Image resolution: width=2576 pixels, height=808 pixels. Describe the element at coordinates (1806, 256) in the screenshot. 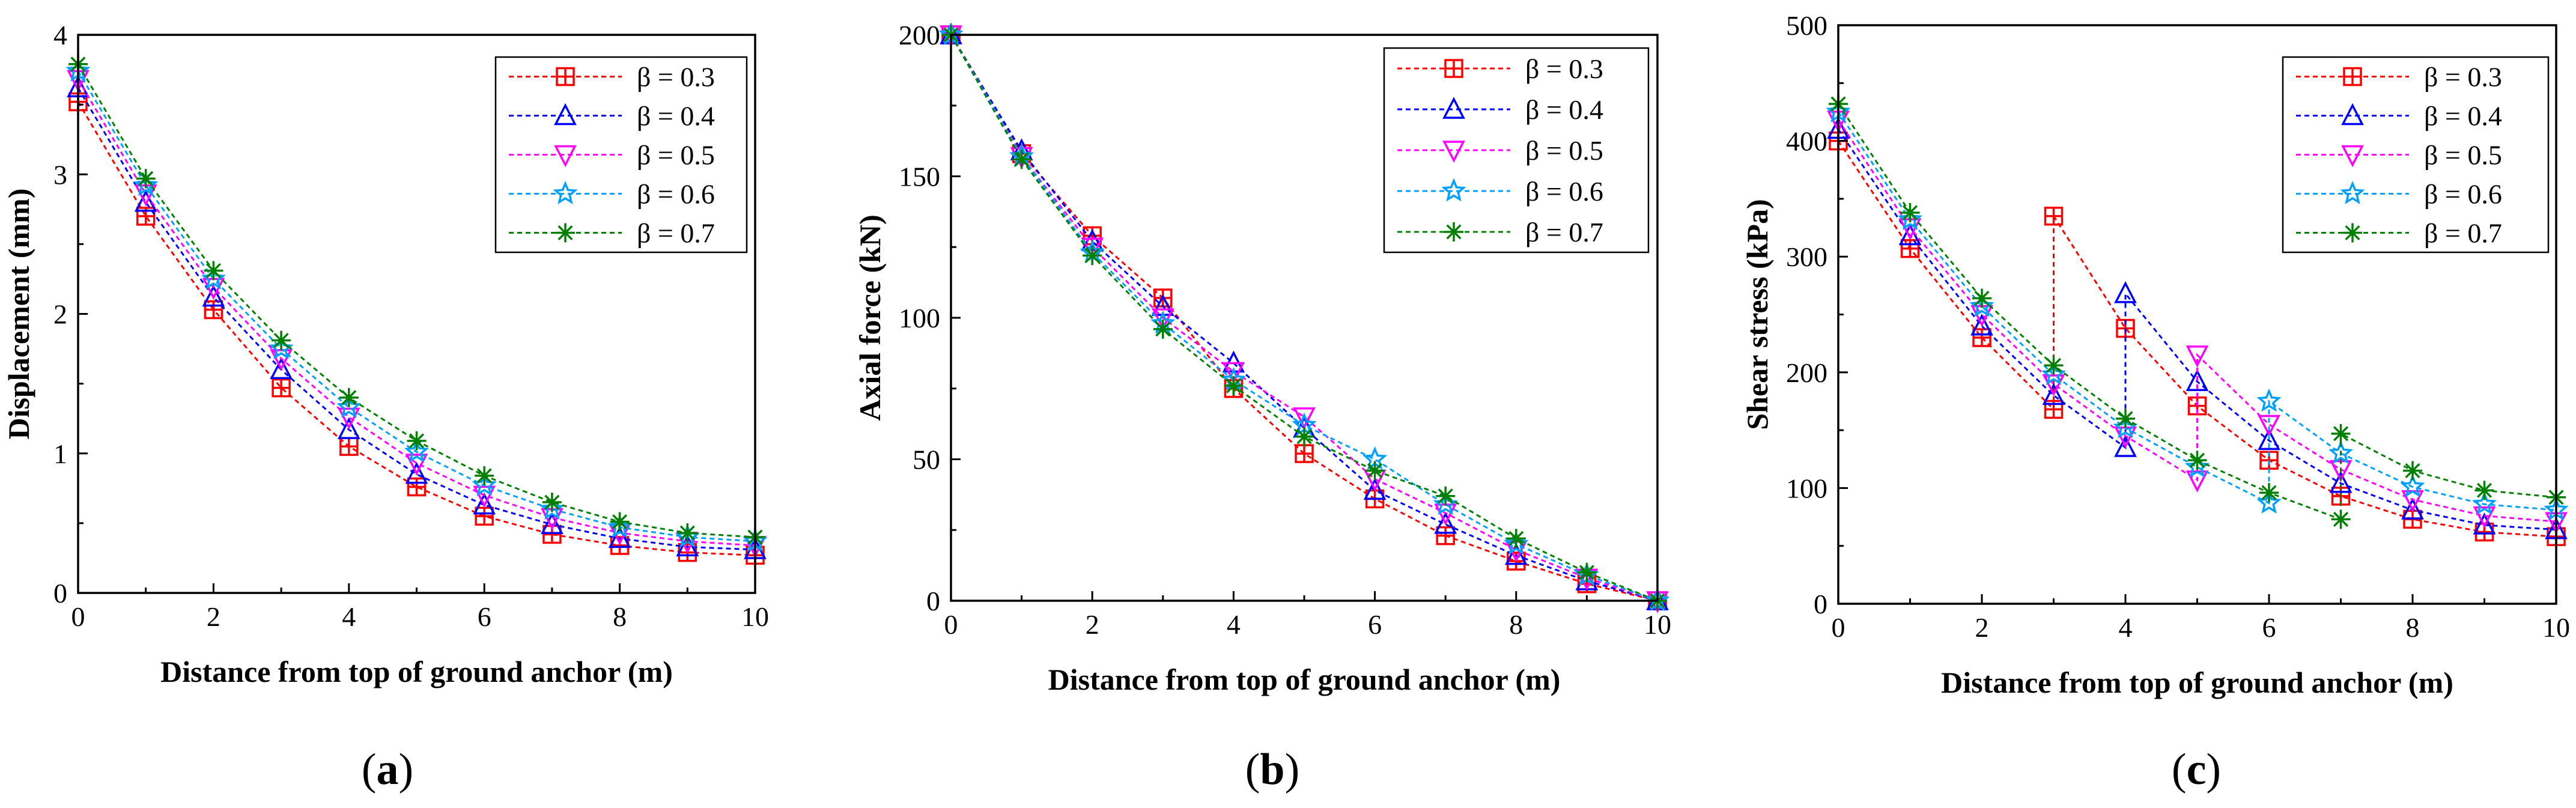

I see `y-tick-label: 300` at that location.